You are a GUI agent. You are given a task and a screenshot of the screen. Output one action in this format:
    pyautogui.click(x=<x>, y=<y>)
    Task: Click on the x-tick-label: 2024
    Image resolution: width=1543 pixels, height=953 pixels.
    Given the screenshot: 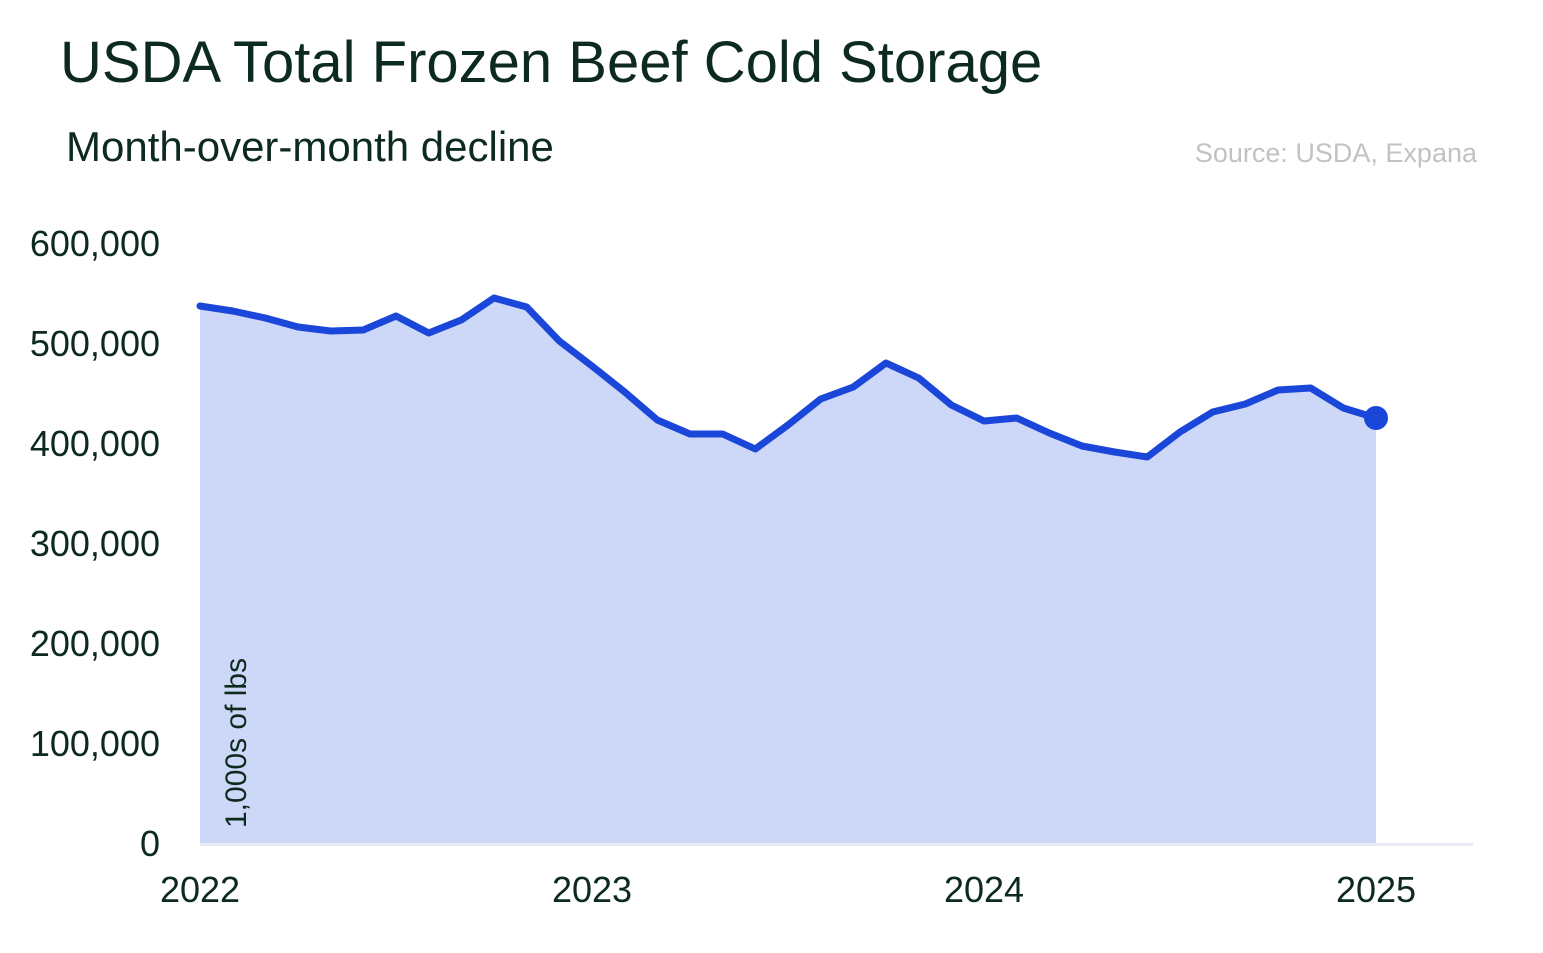 What is the action you would take?
    pyautogui.click(x=984, y=889)
    